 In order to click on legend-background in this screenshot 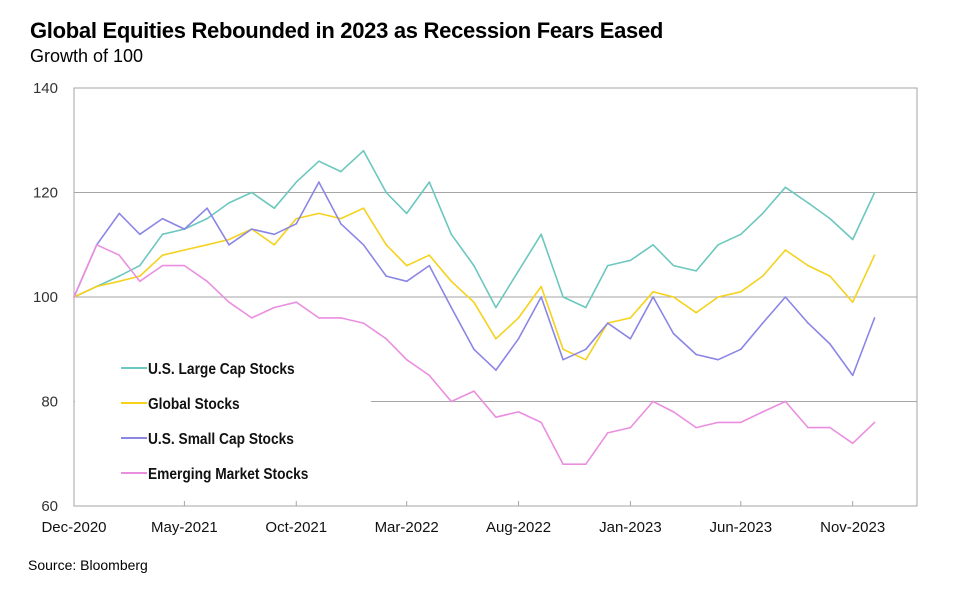, I will do `click(223, 422)`.